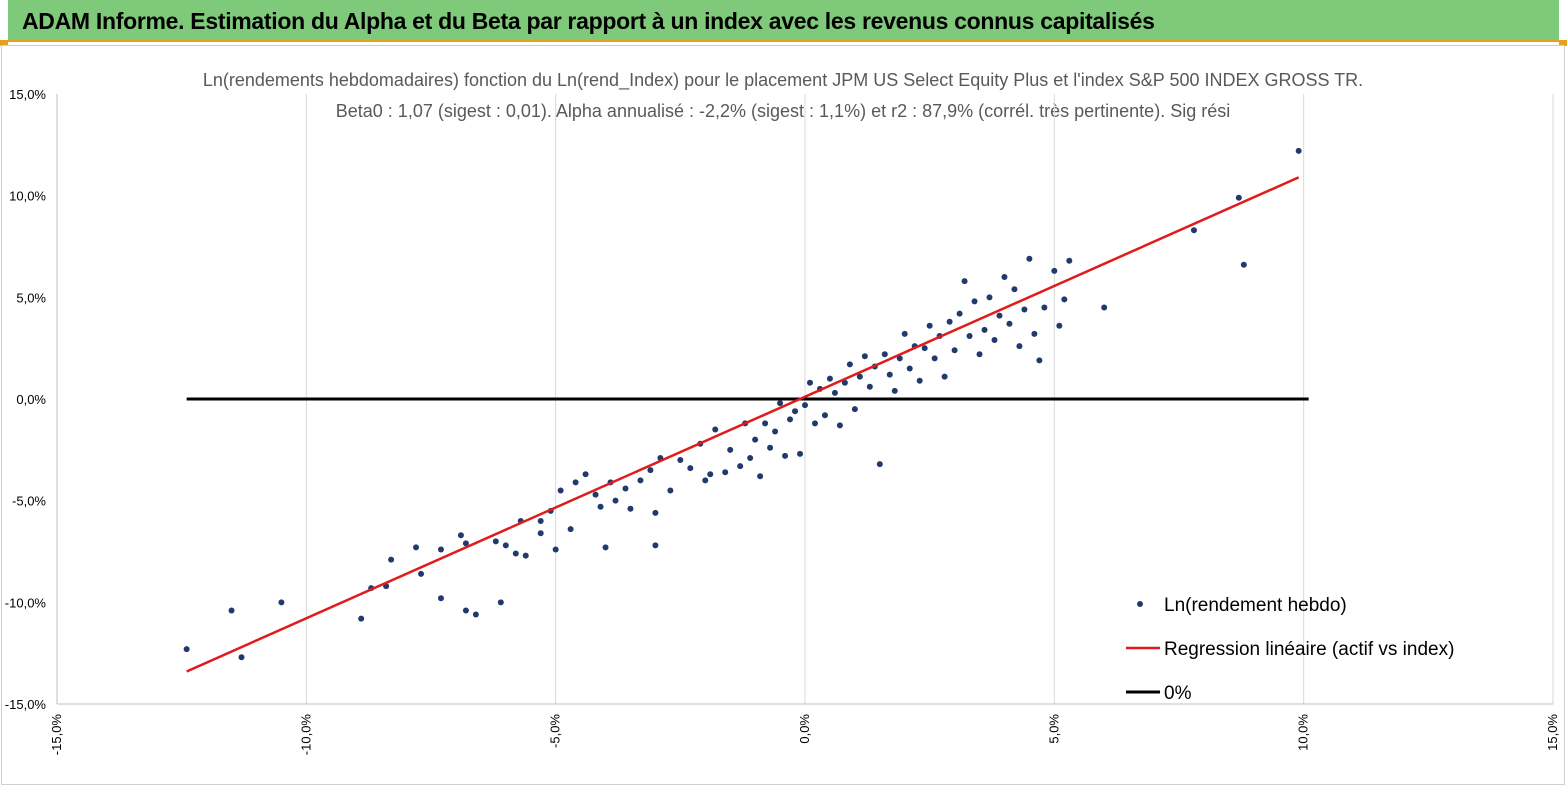  I want to click on x-tick-labels: -15,0% -10,0% -5,0% 0,0% 5,0% 10,0% 15,0%, so click(804, 735).